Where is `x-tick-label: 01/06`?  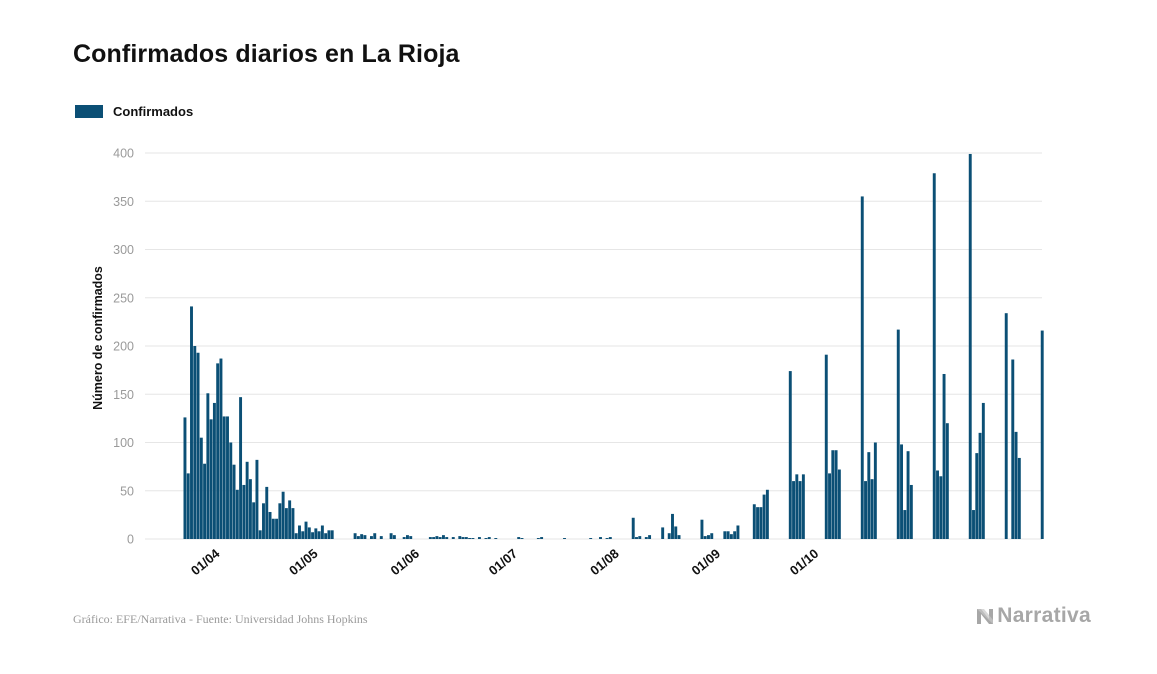 x-tick-label: 01/06 is located at coordinates (405, 562).